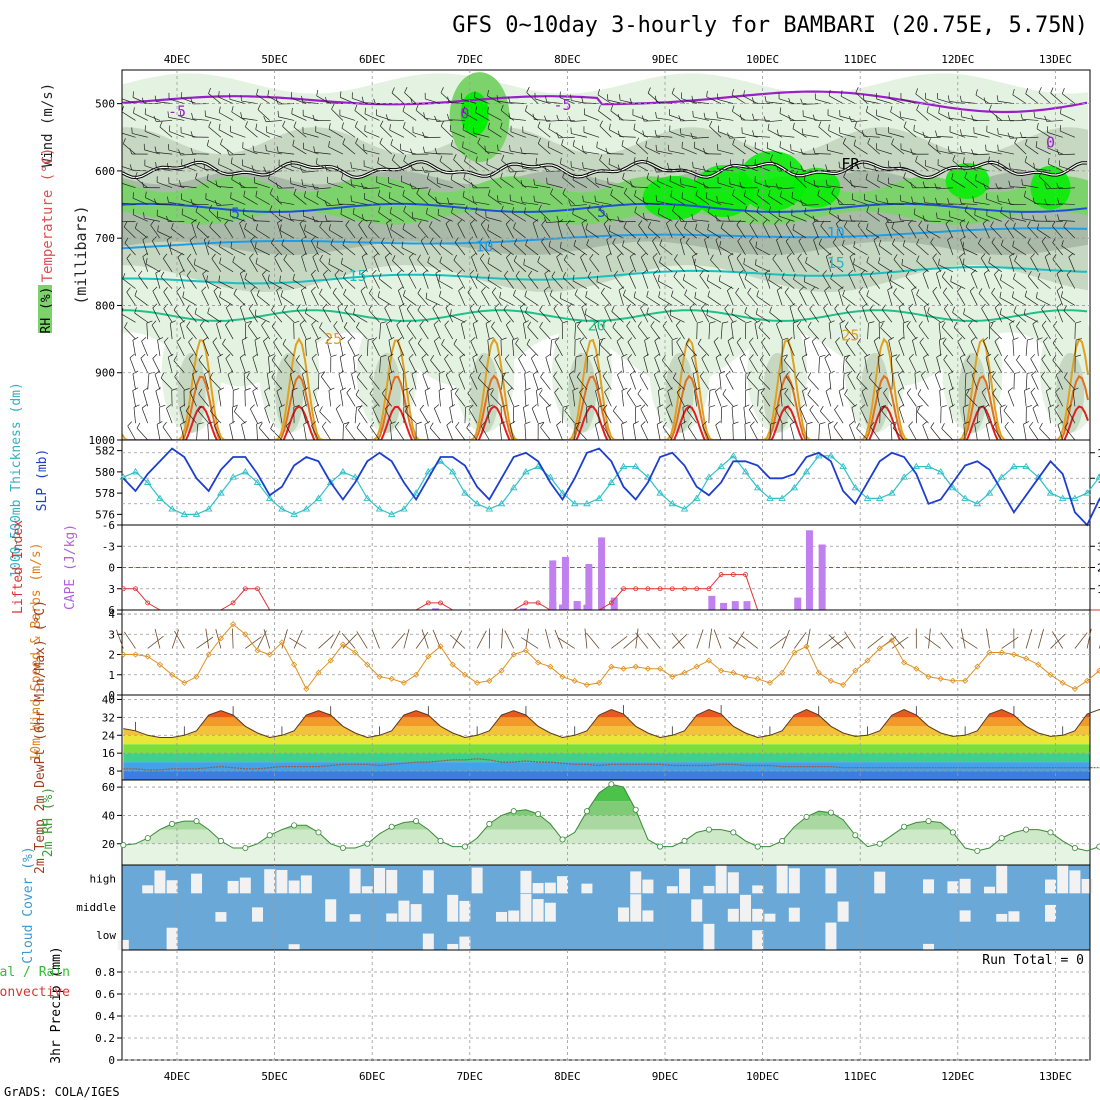 Image resolution: width=1100 pixels, height=1100 pixels. I want to click on label-wind: Wind (m/s), so click(48, 125).